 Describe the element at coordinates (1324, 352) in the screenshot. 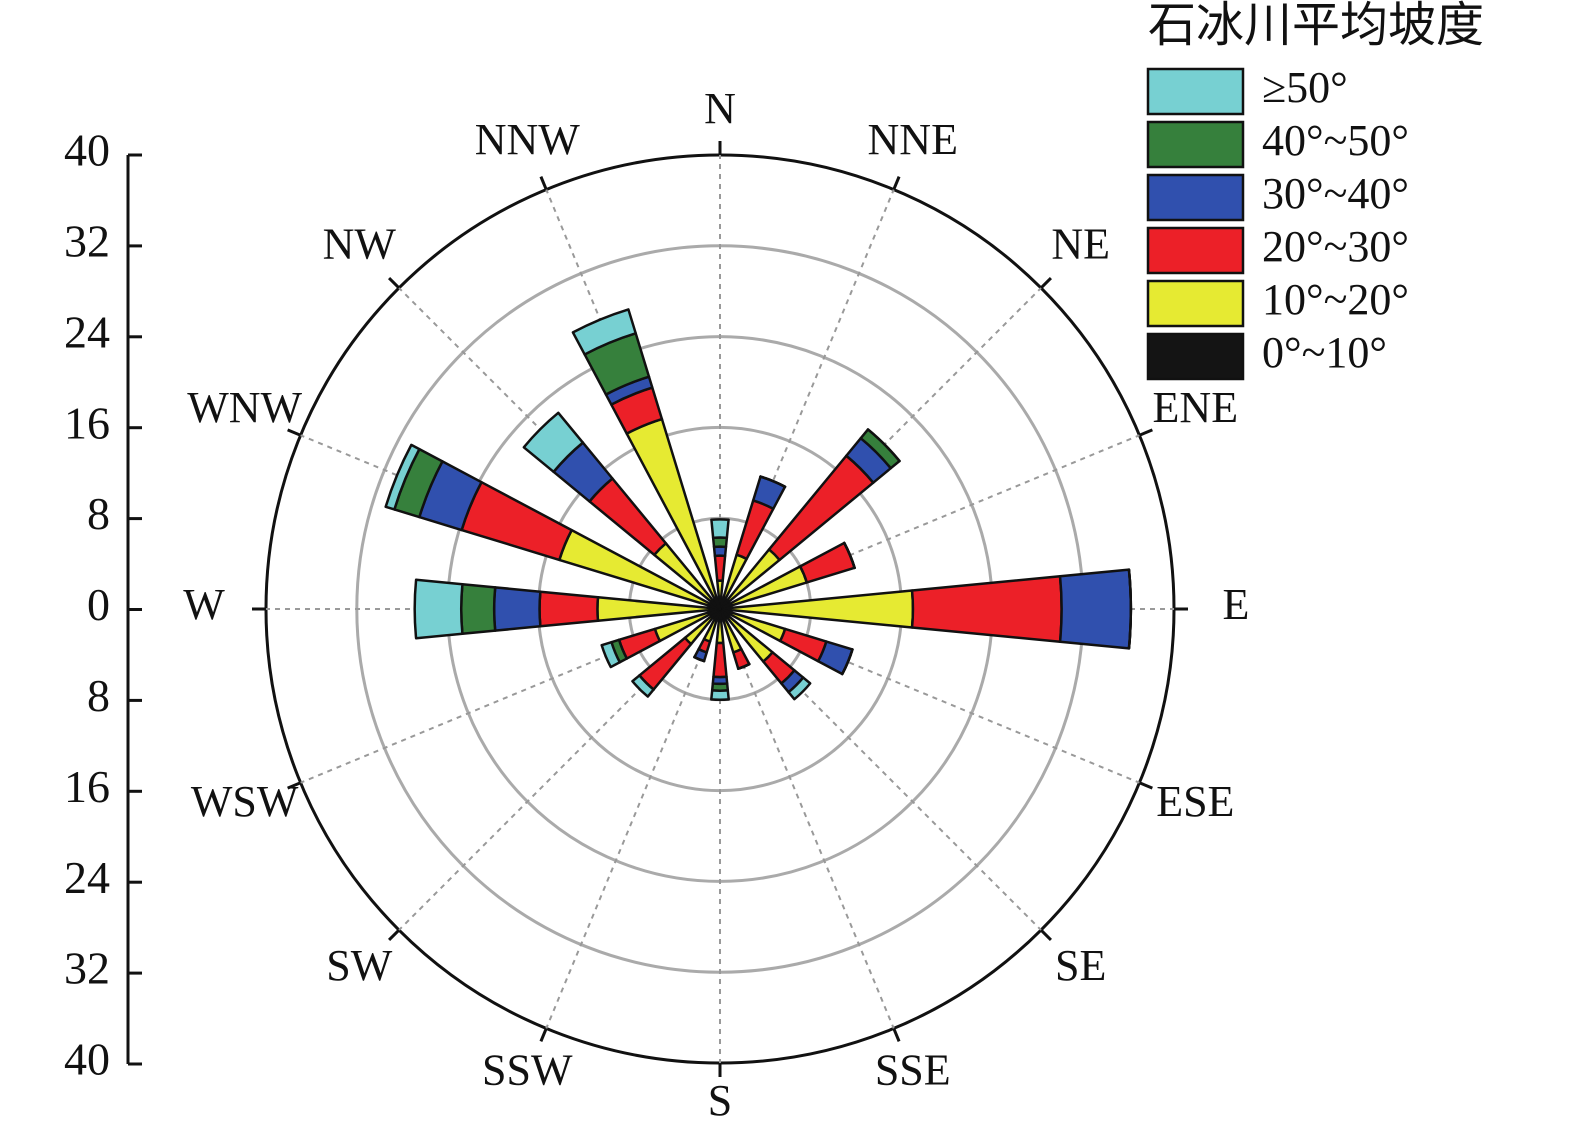

I see `legend-label: 0°~10°` at that location.